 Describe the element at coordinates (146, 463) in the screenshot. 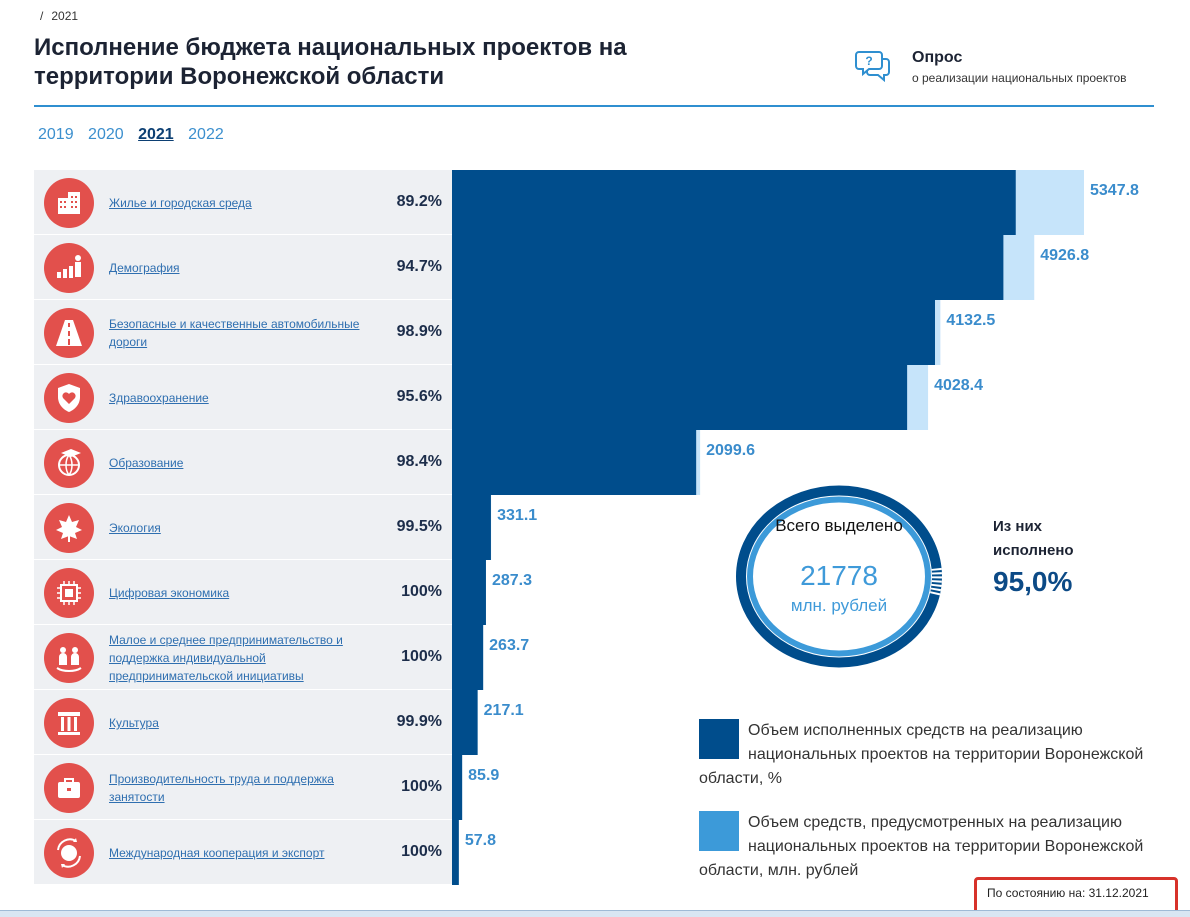

I see `project-link: Образование` at that location.